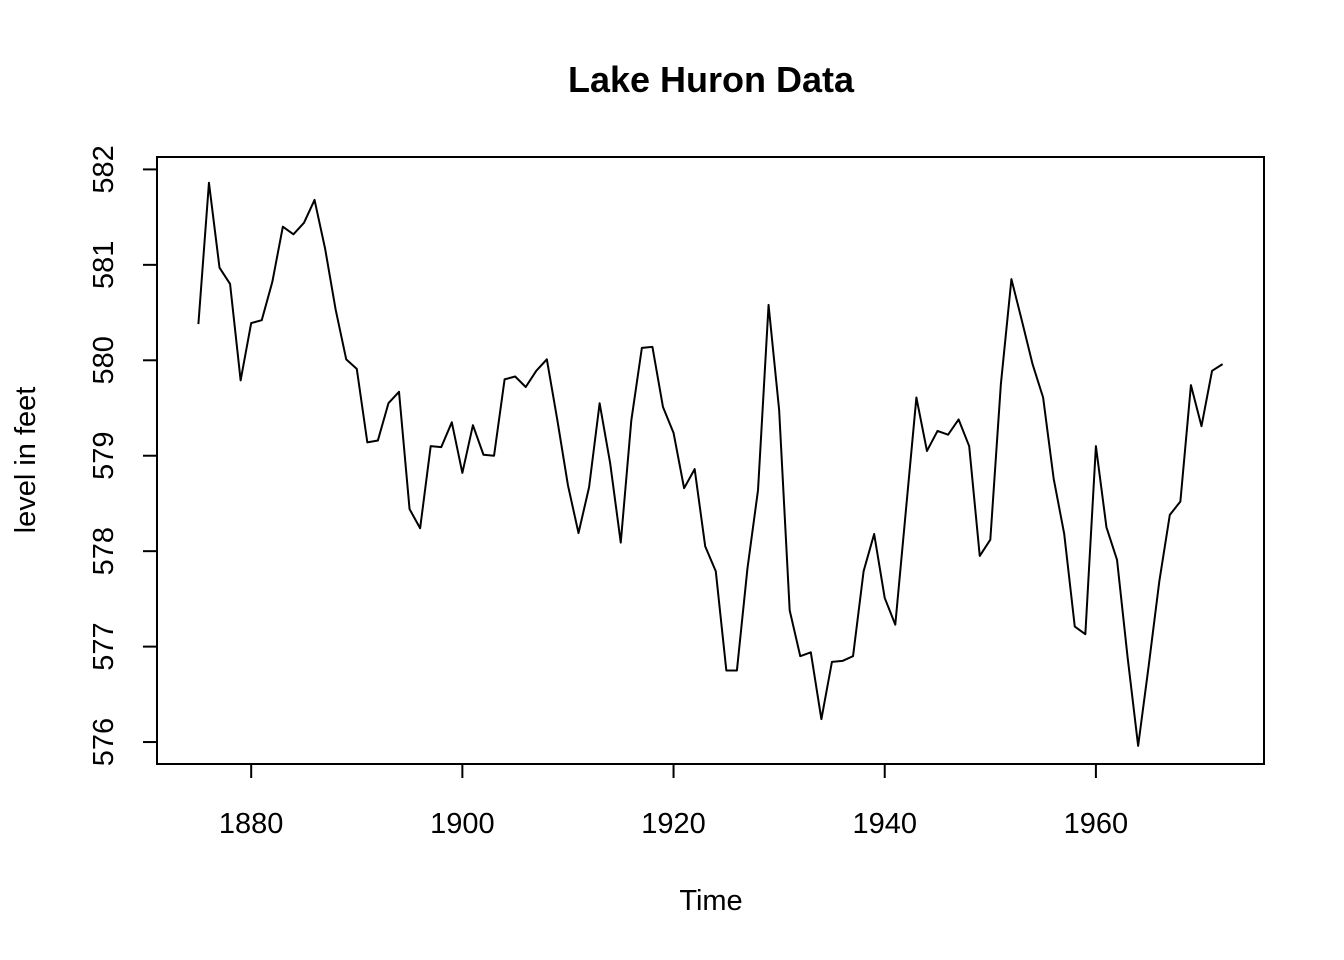  I want to click on x-tick-label: 1900, so click(462, 824).